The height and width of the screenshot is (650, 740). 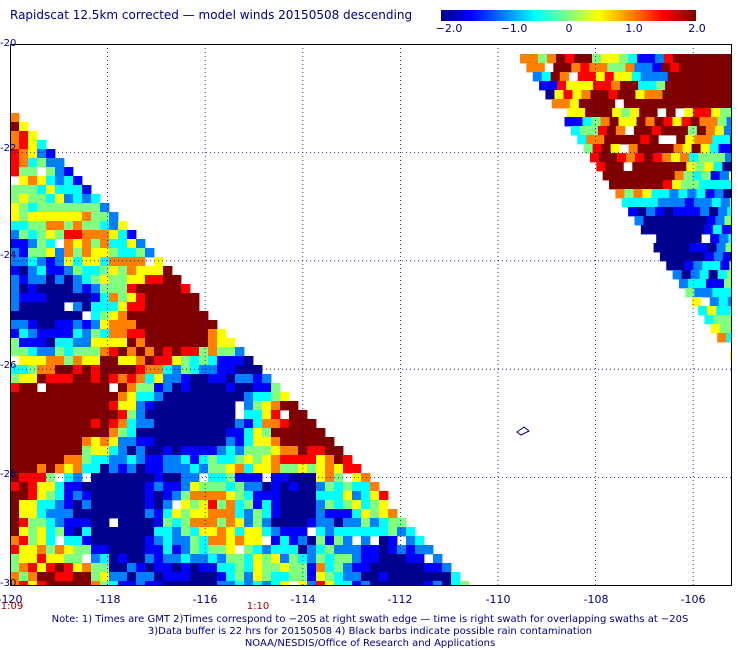 What do you see at coordinates (596, 599) in the screenshot?
I see `lon-label: -108` at bounding box center [596, 599].